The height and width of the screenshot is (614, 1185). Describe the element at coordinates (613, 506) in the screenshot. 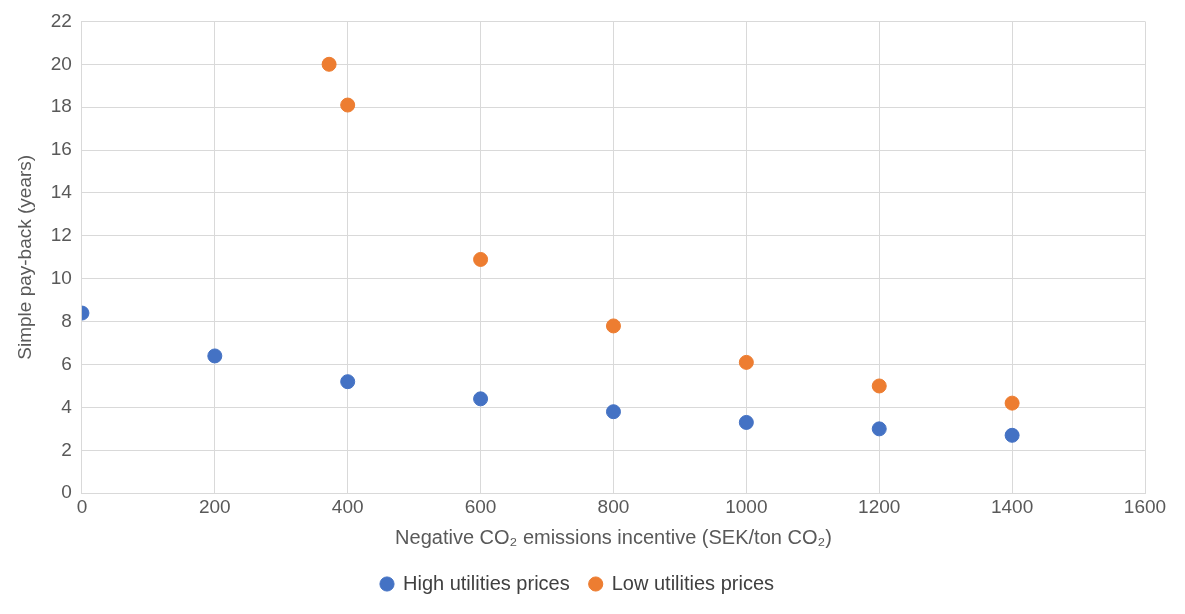

I see `x-tick-label: 800` at that location.